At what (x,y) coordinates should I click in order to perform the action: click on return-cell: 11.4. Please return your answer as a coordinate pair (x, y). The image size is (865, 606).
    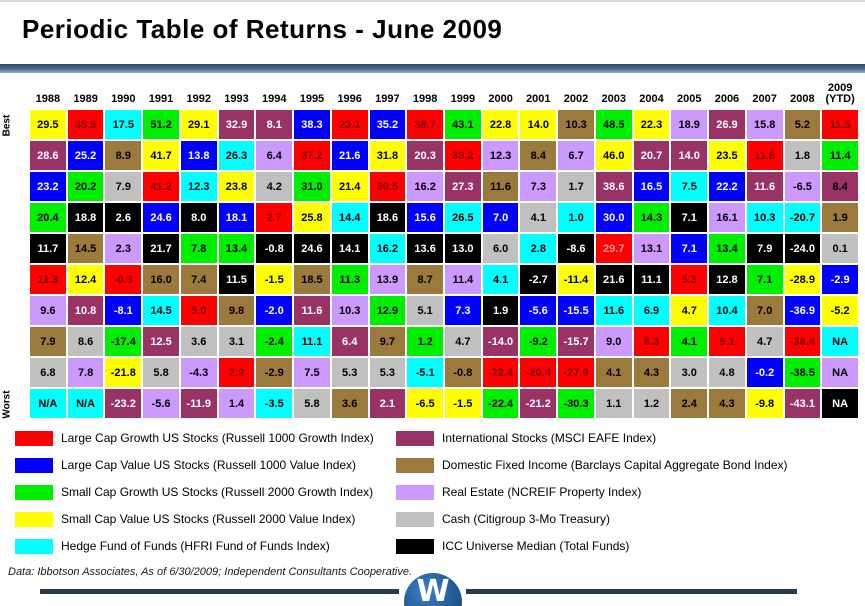
    Looking at the image, I should click on (462, 279).